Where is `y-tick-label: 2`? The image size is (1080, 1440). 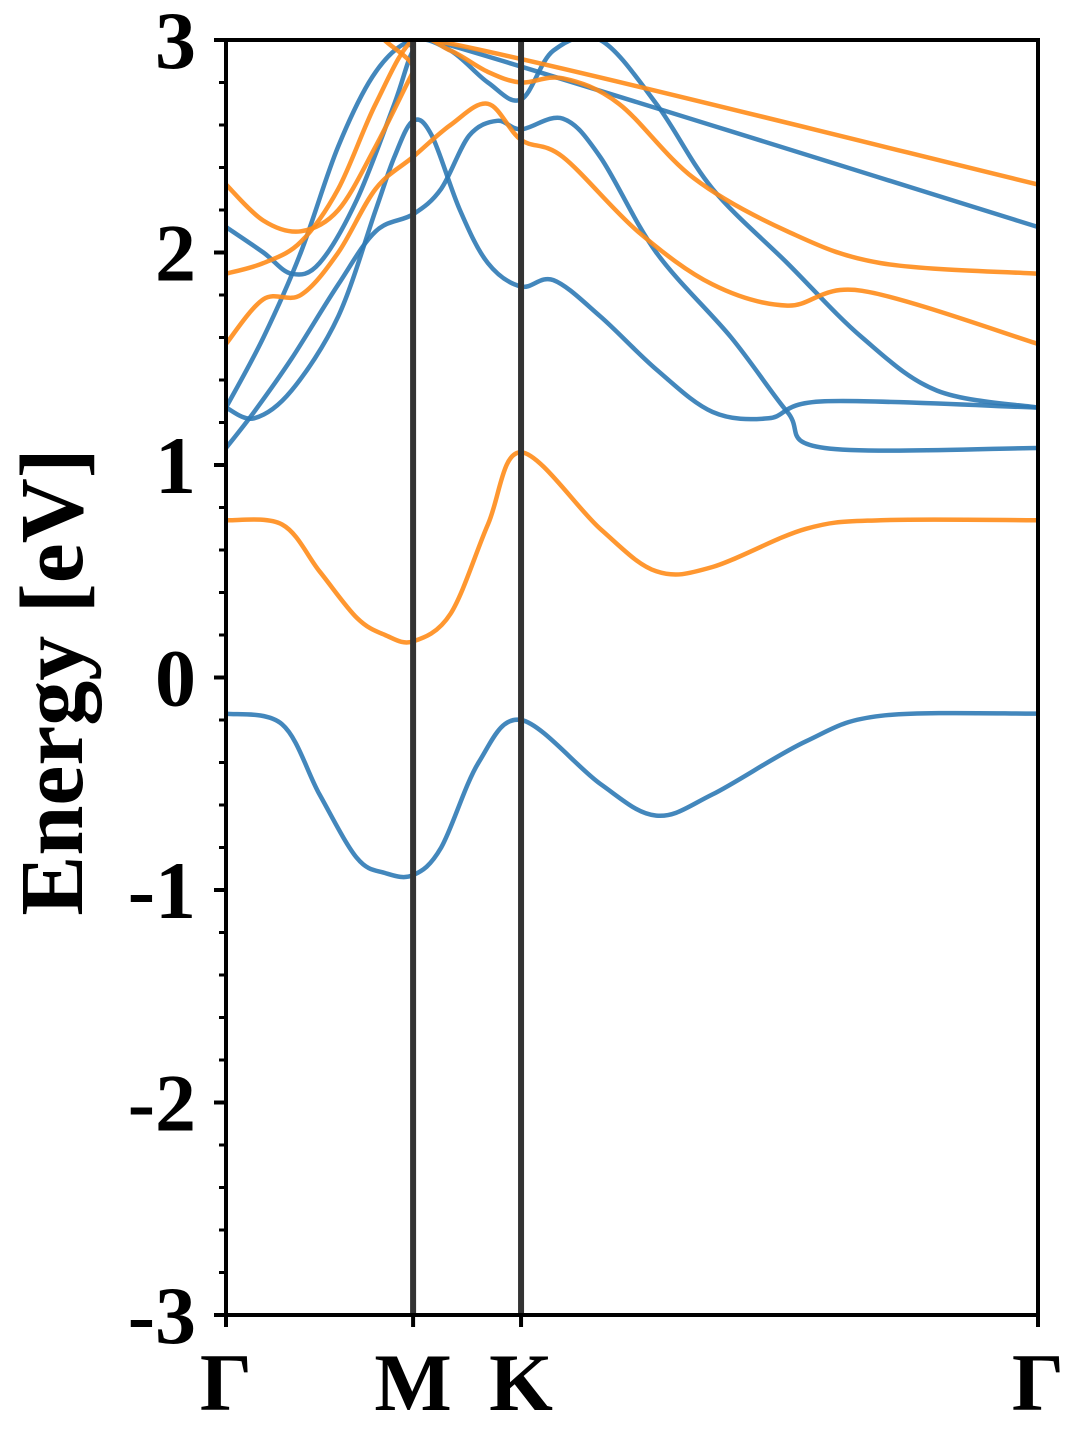
y-tick-label: 2 is located at coordinates (175, 253).